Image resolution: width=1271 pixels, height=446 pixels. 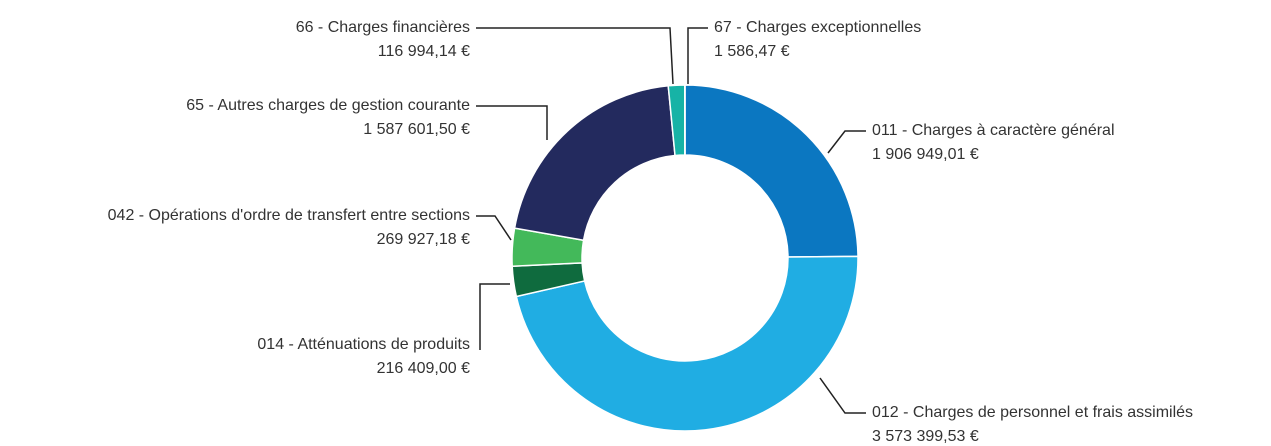 What do you see at coordinates (752, 51) in the screenshot?
I see `slice-value-label: 1 586,47 €` at bounding box center [752, 51].